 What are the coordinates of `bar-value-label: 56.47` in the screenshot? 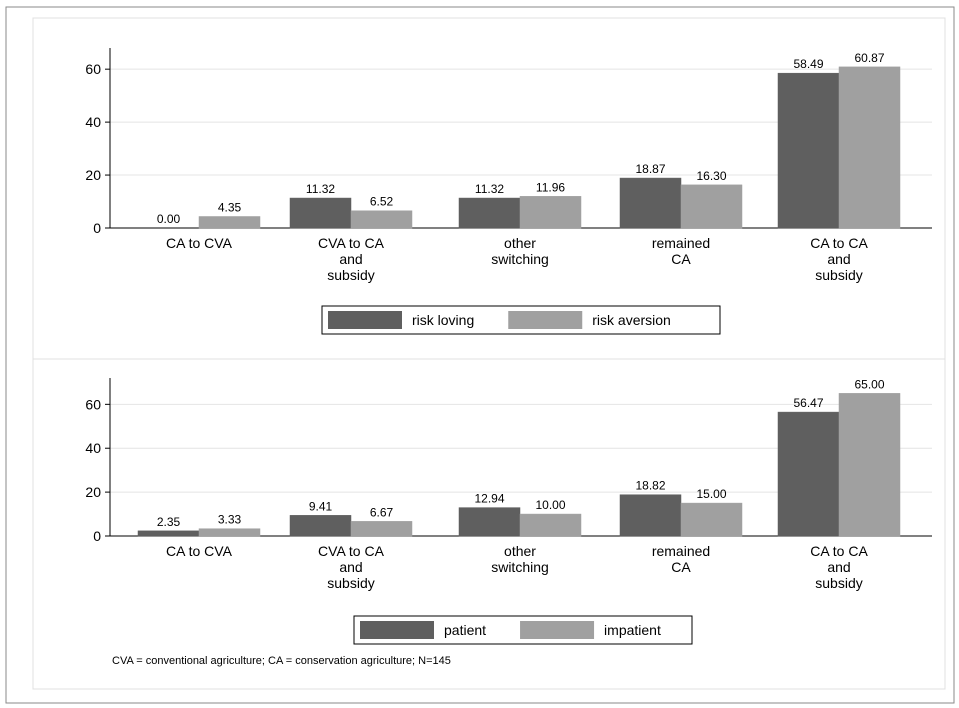 It's located at (808, 403).